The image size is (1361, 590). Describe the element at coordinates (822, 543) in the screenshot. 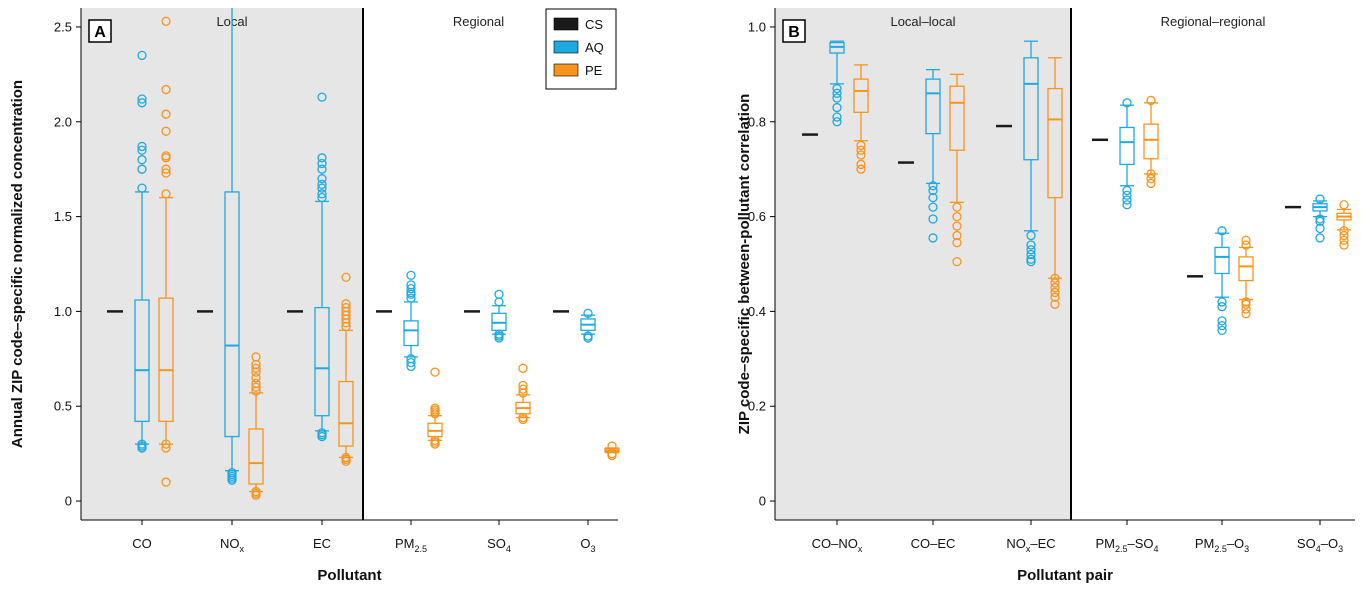

I see `label-part: CO` at that location.